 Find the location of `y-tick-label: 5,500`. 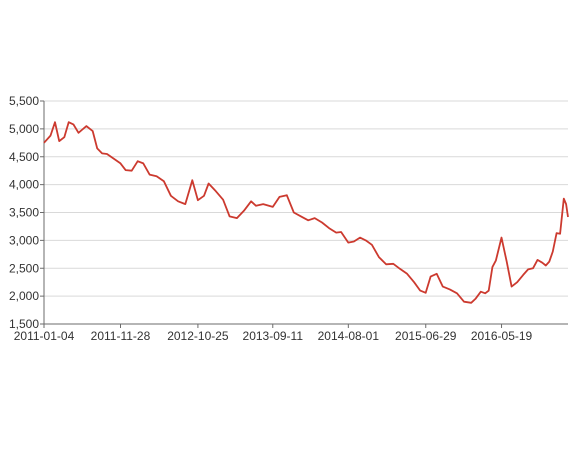

y-tick-label: 5,500 is located at coordinates (24, 101).